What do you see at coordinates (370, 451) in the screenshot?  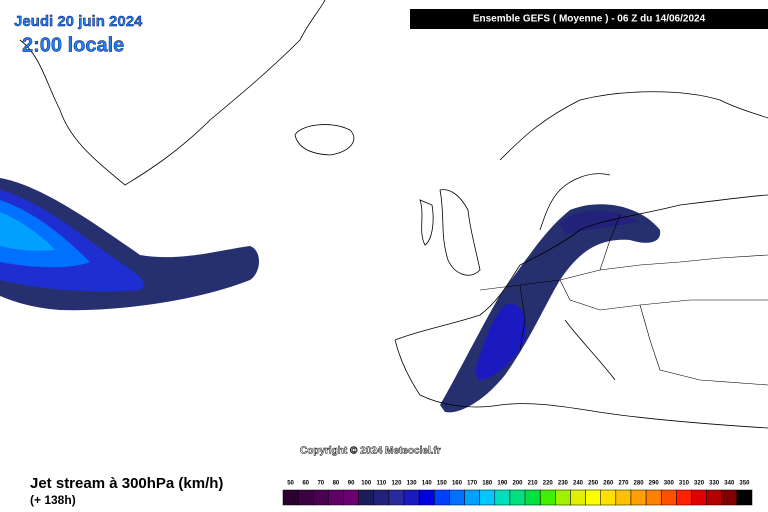 I see `copyright: Copyright © 2024 Meteociel.fr` at bounding box center [370, 451].